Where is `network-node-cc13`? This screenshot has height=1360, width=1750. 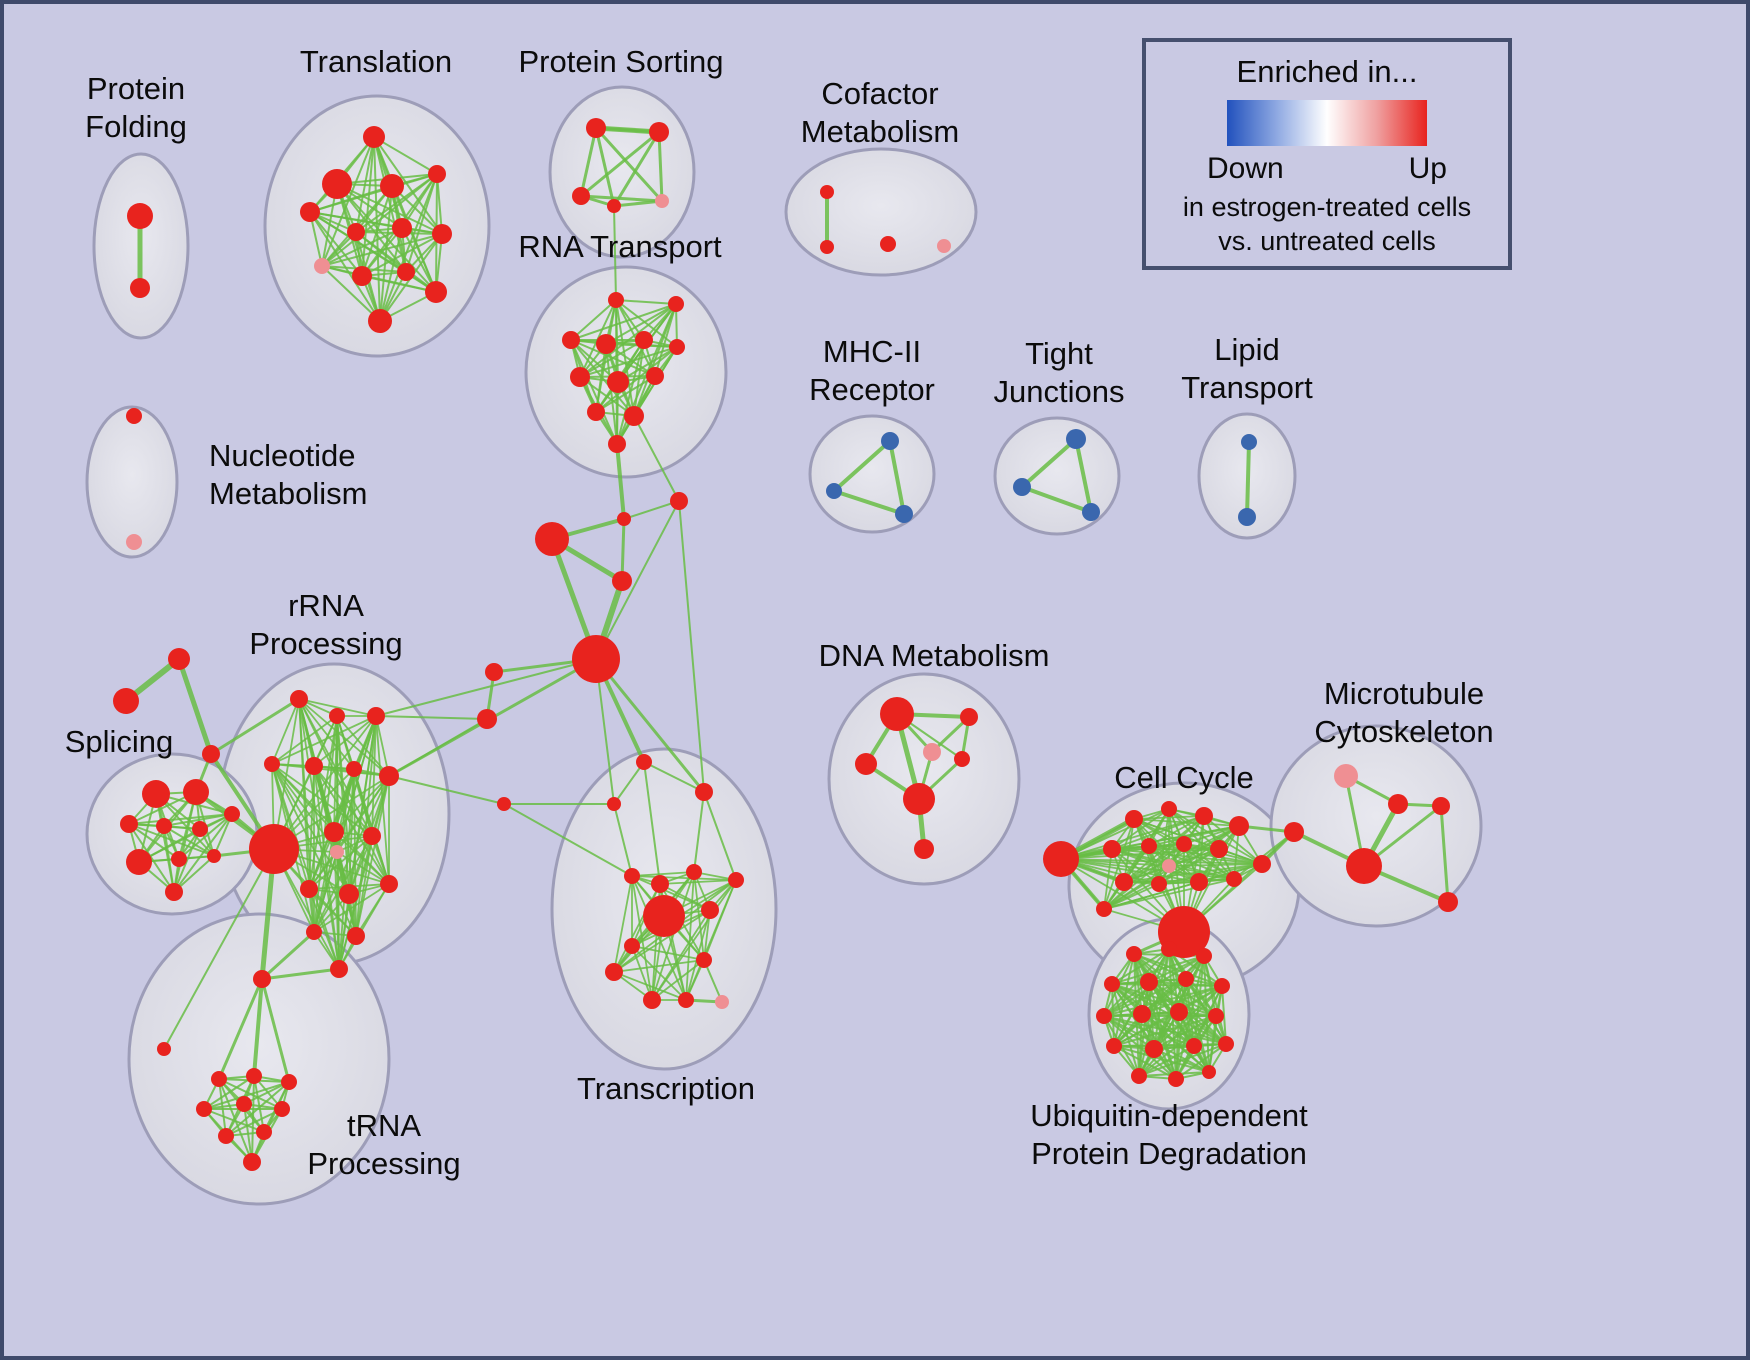 network-node-cc13 is located at coordinates (1199, 882).